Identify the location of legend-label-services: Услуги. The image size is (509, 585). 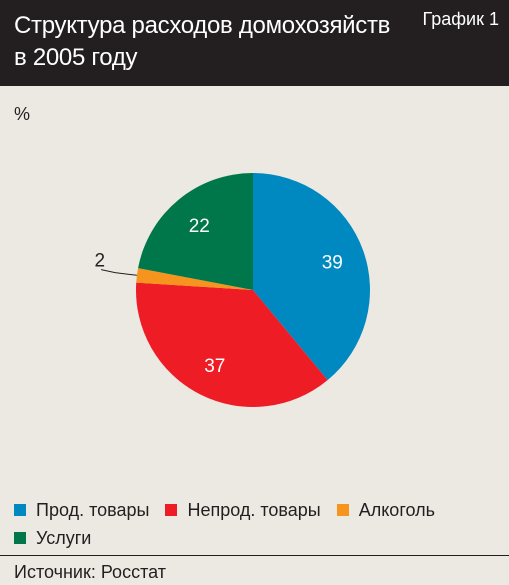
(64, 538).